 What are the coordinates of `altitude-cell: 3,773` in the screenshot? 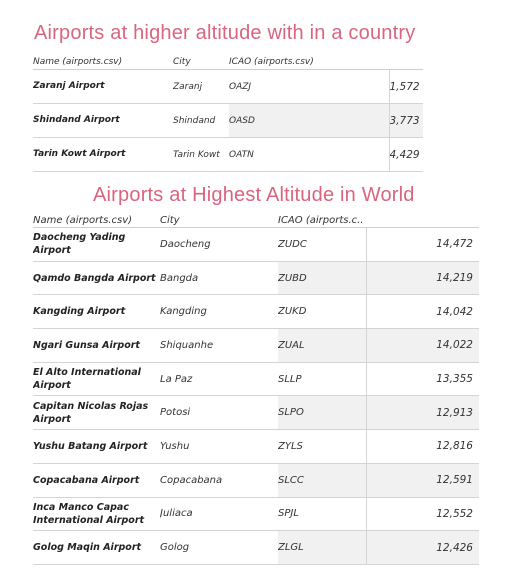 It's located at (405, 120).